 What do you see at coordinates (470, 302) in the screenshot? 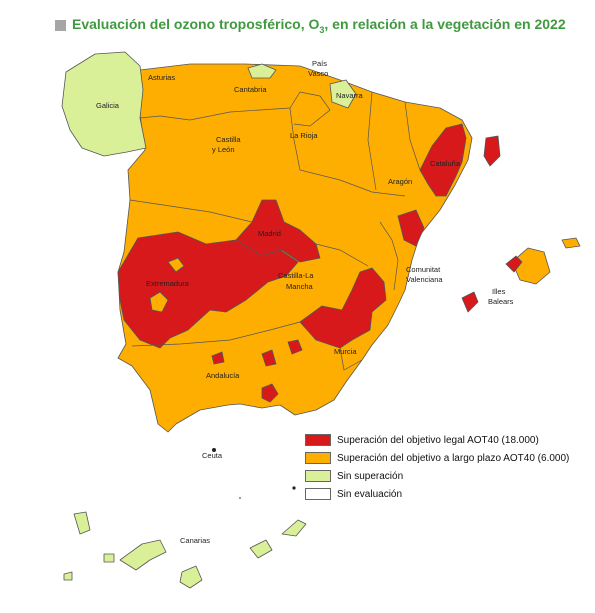
I see `ibiza-island` at bounding box center [470, 302].